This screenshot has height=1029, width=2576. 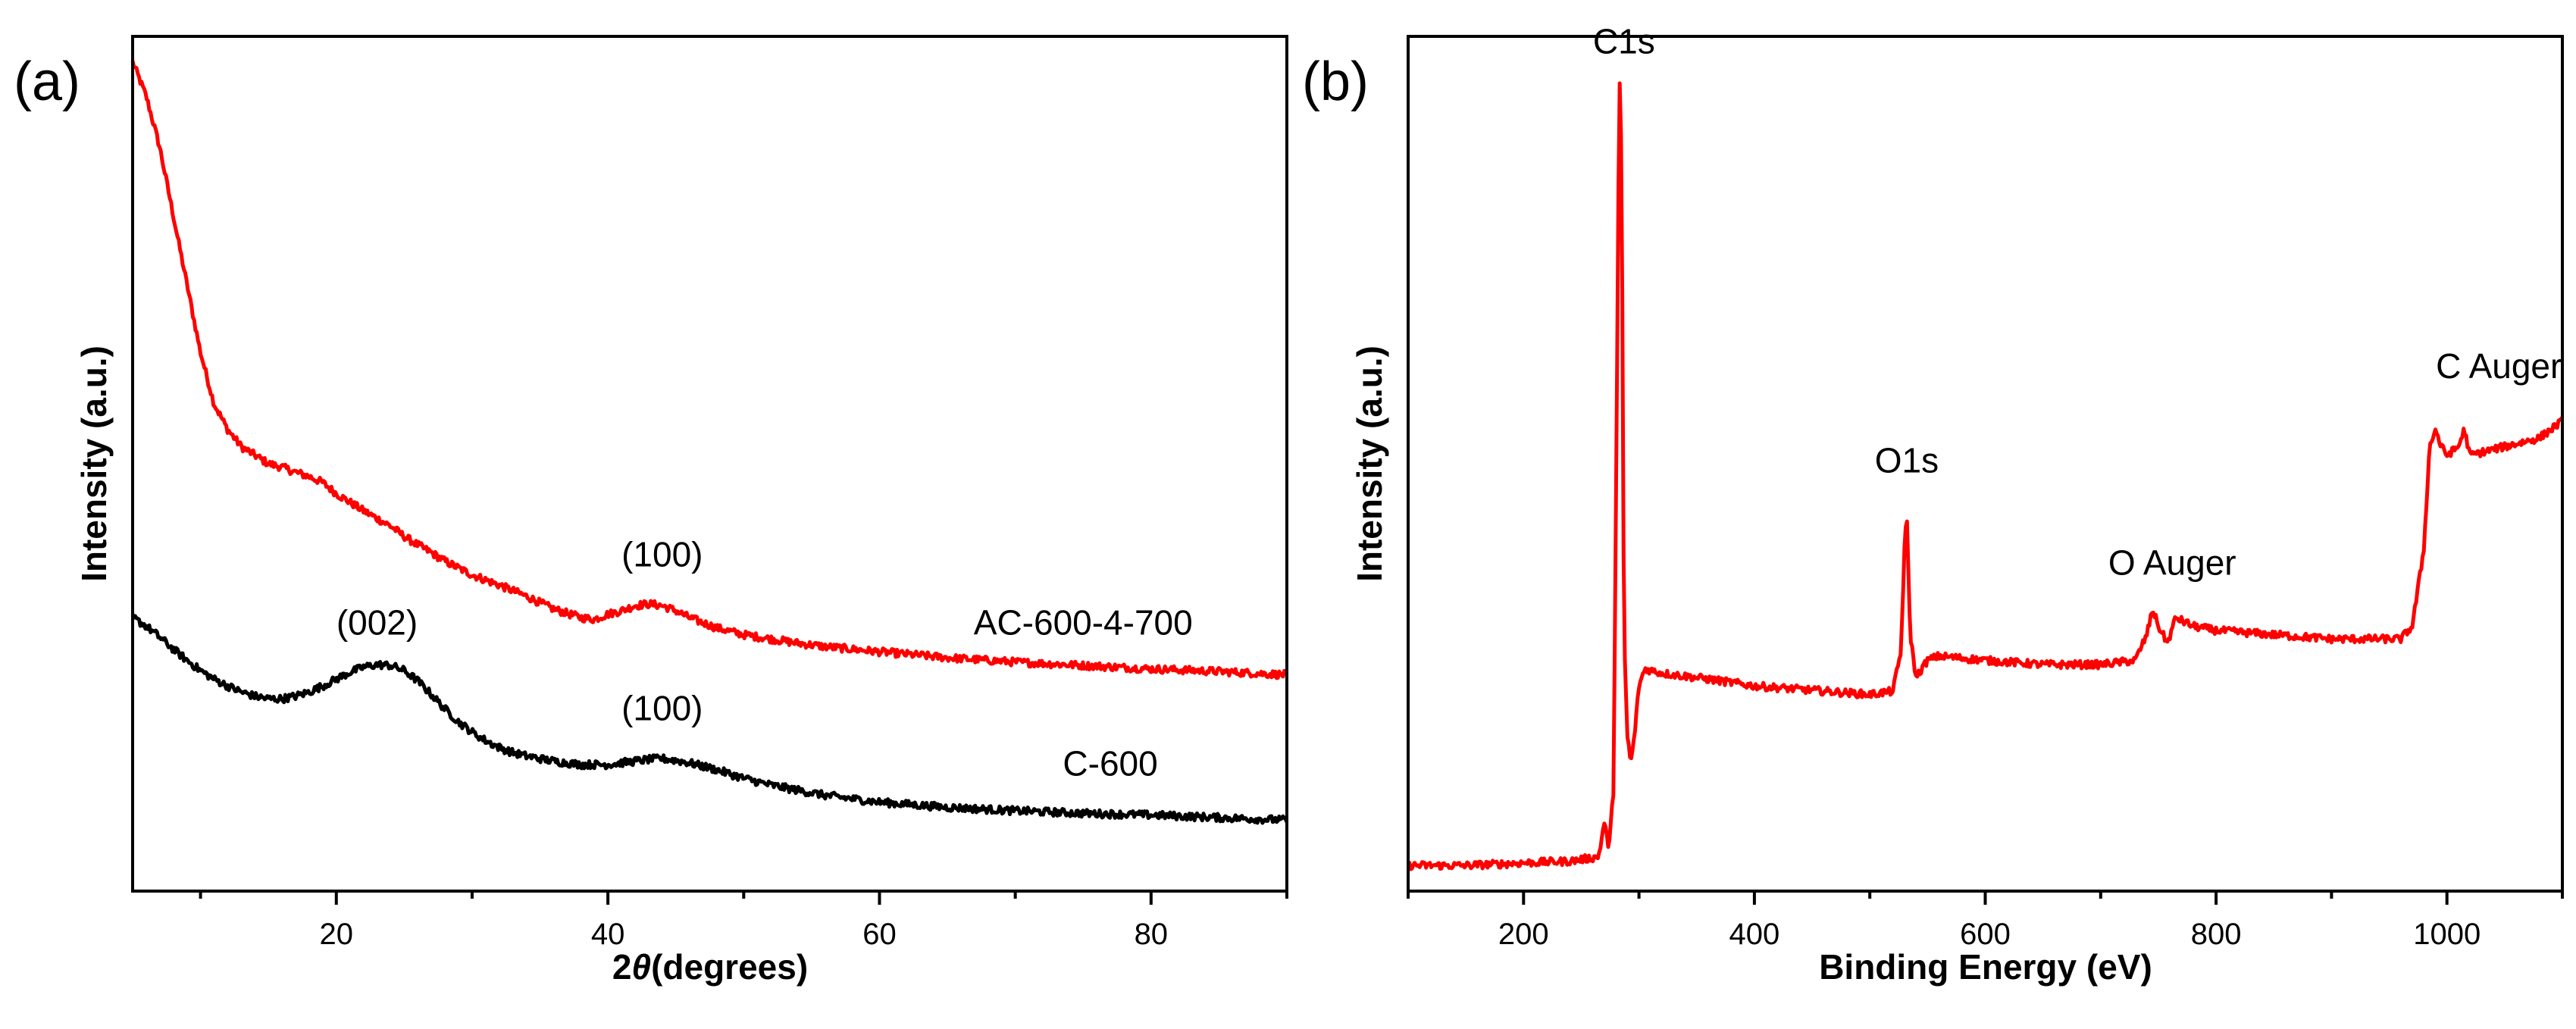 I want to click on panel-b-x-axis-label: Binding Energy (eV), so click(x=1985, y=967).